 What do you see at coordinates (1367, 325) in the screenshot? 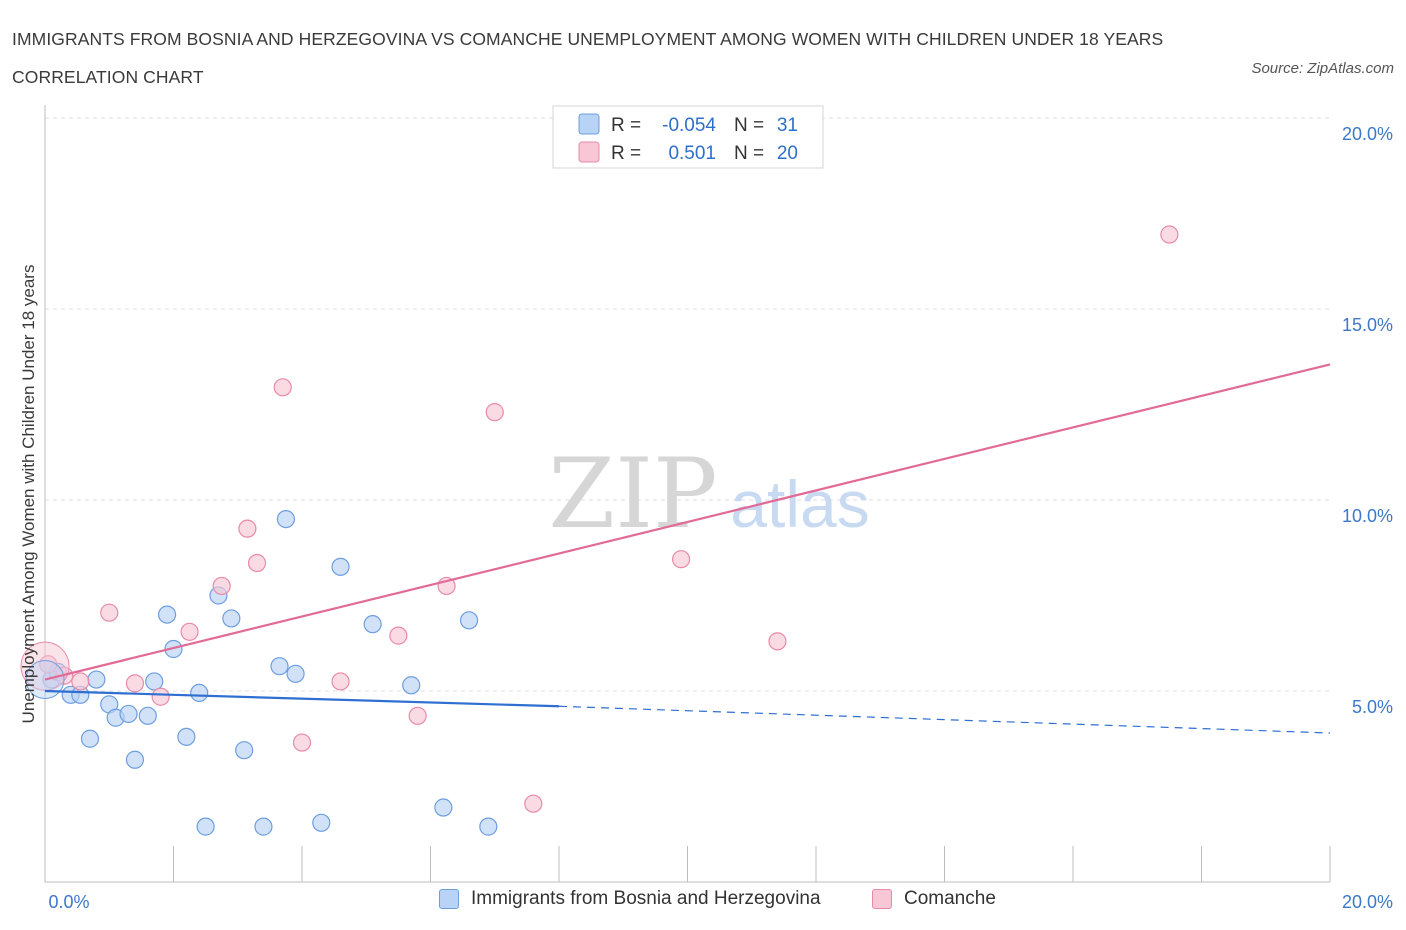
I see `y-tick-label-2: 15.0%` at bounding box center [1367, 325].